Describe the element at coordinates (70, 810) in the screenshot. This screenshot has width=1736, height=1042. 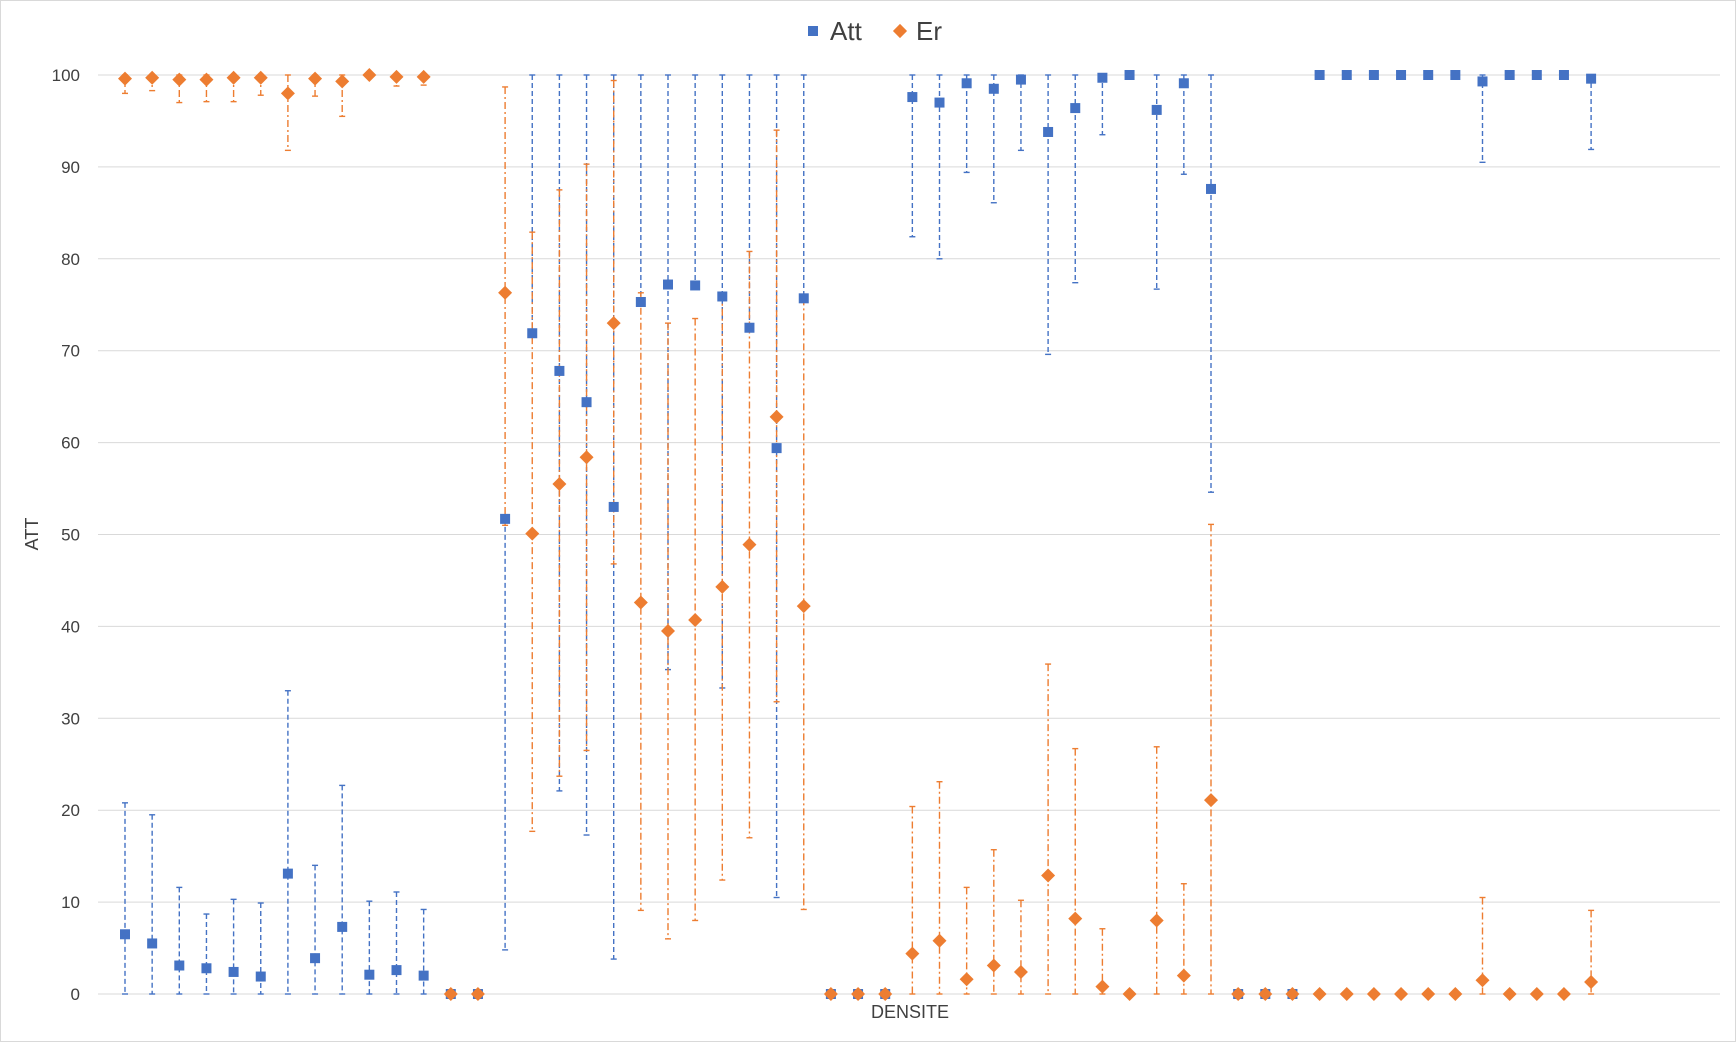
I see `y-tick-label: 20` at that location.